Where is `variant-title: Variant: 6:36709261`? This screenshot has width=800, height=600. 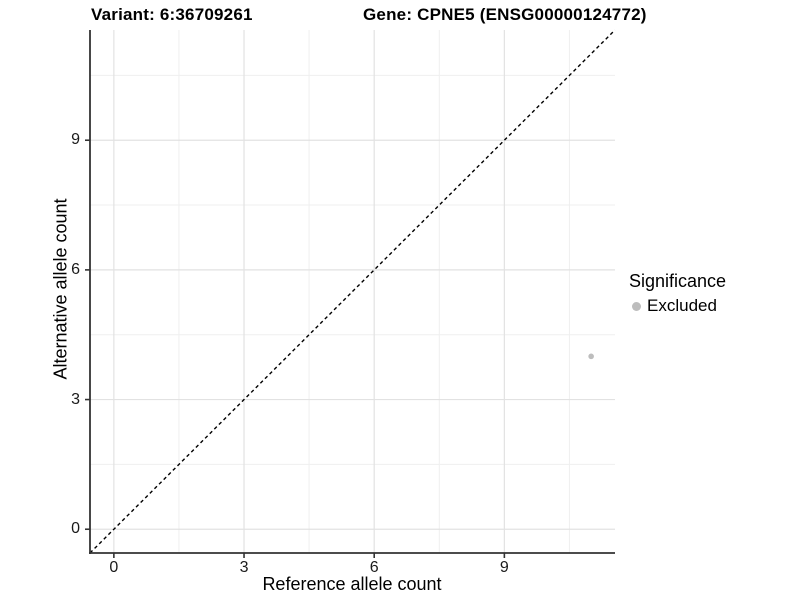
variant-title: Variant: 6:36709261 is located at coordinates (172, 14).